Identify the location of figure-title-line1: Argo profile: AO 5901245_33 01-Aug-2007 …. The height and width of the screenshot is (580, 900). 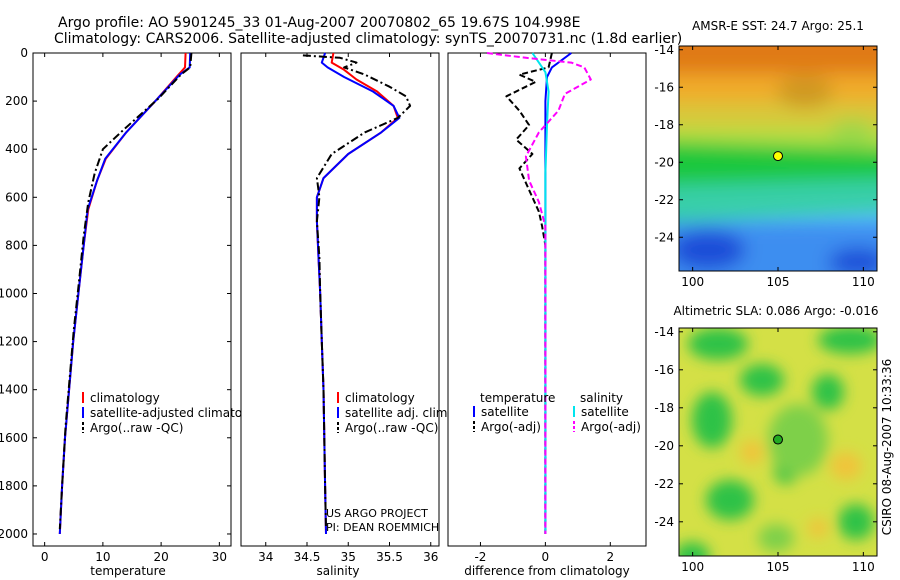
(319, 23).